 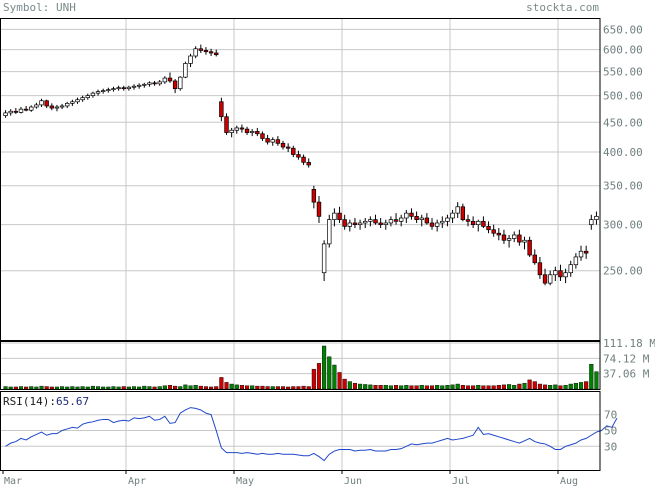 I want to click on rsi-tick-label: 70, so click(x=610, y=415).